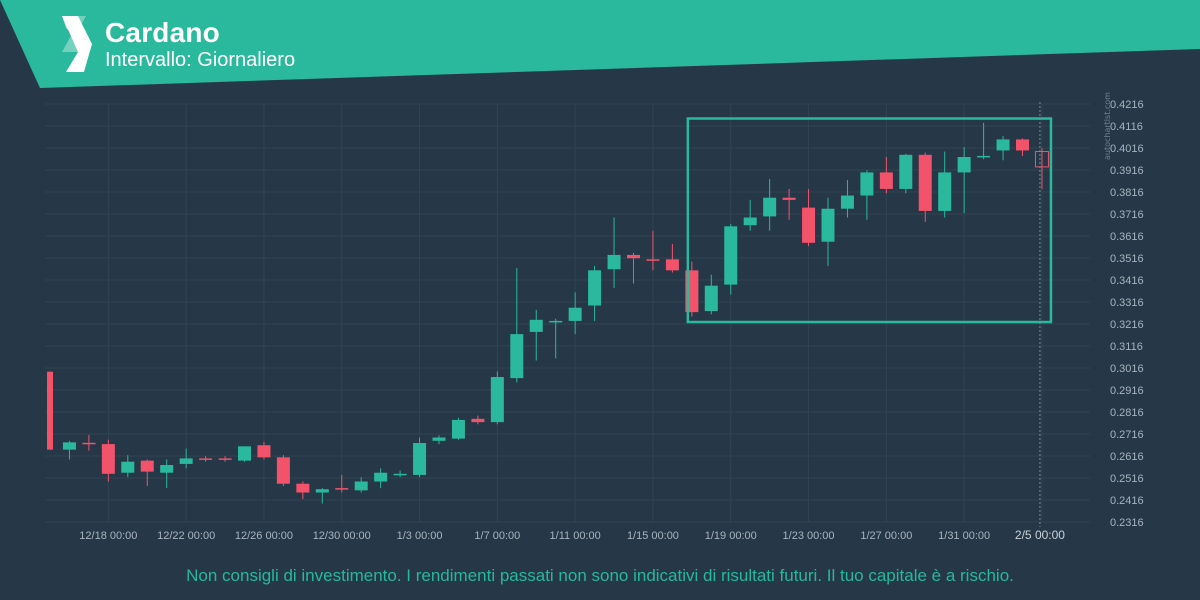  Describe the element at coordinates (497, 536) in the screenshot. I see `x-tick-label: 1/7 00:00` at that location.